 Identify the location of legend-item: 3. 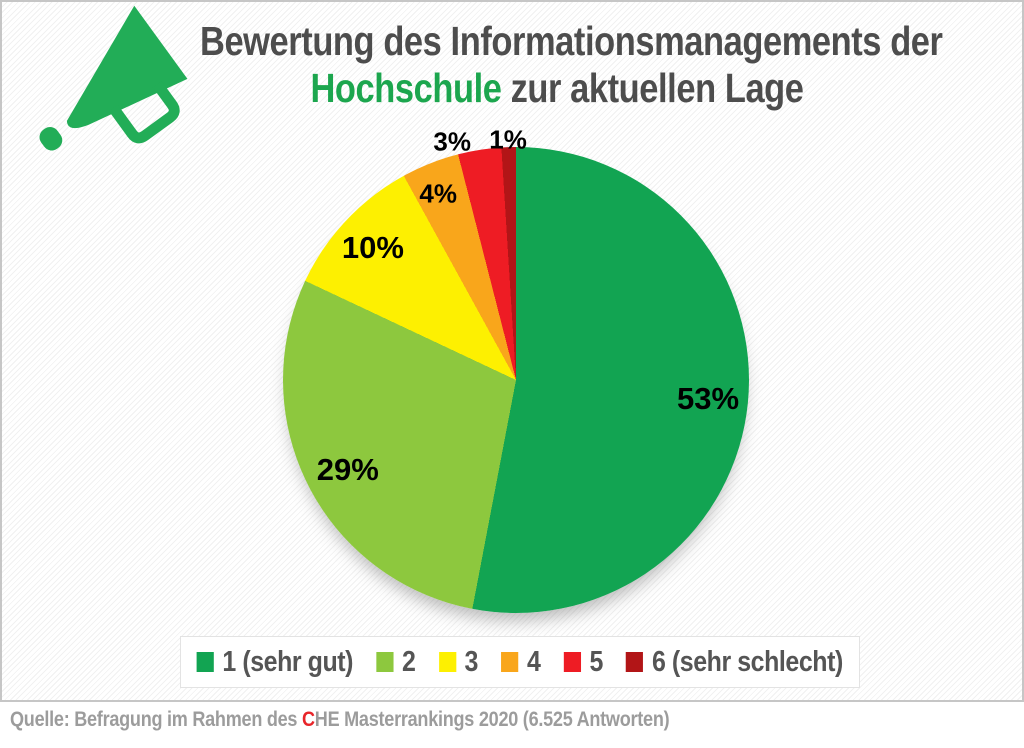
(459, 662).